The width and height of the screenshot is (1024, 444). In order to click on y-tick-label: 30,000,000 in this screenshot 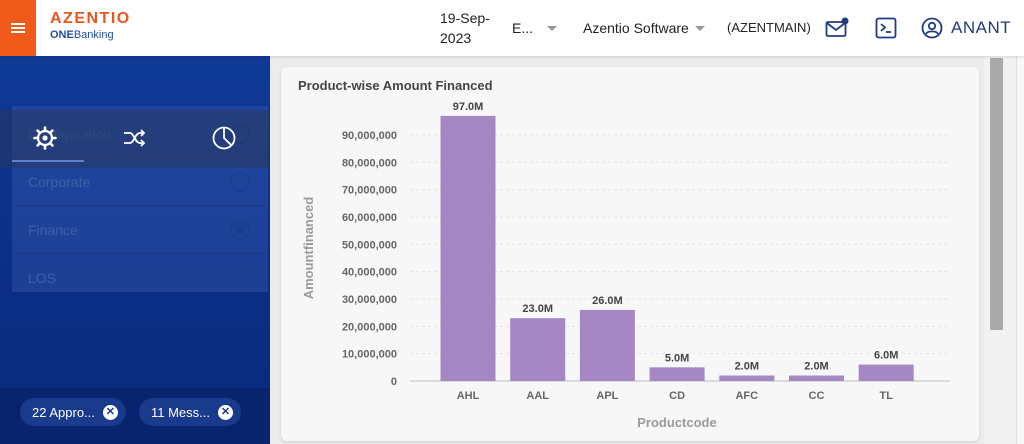, I will do `click(369, 300)`.